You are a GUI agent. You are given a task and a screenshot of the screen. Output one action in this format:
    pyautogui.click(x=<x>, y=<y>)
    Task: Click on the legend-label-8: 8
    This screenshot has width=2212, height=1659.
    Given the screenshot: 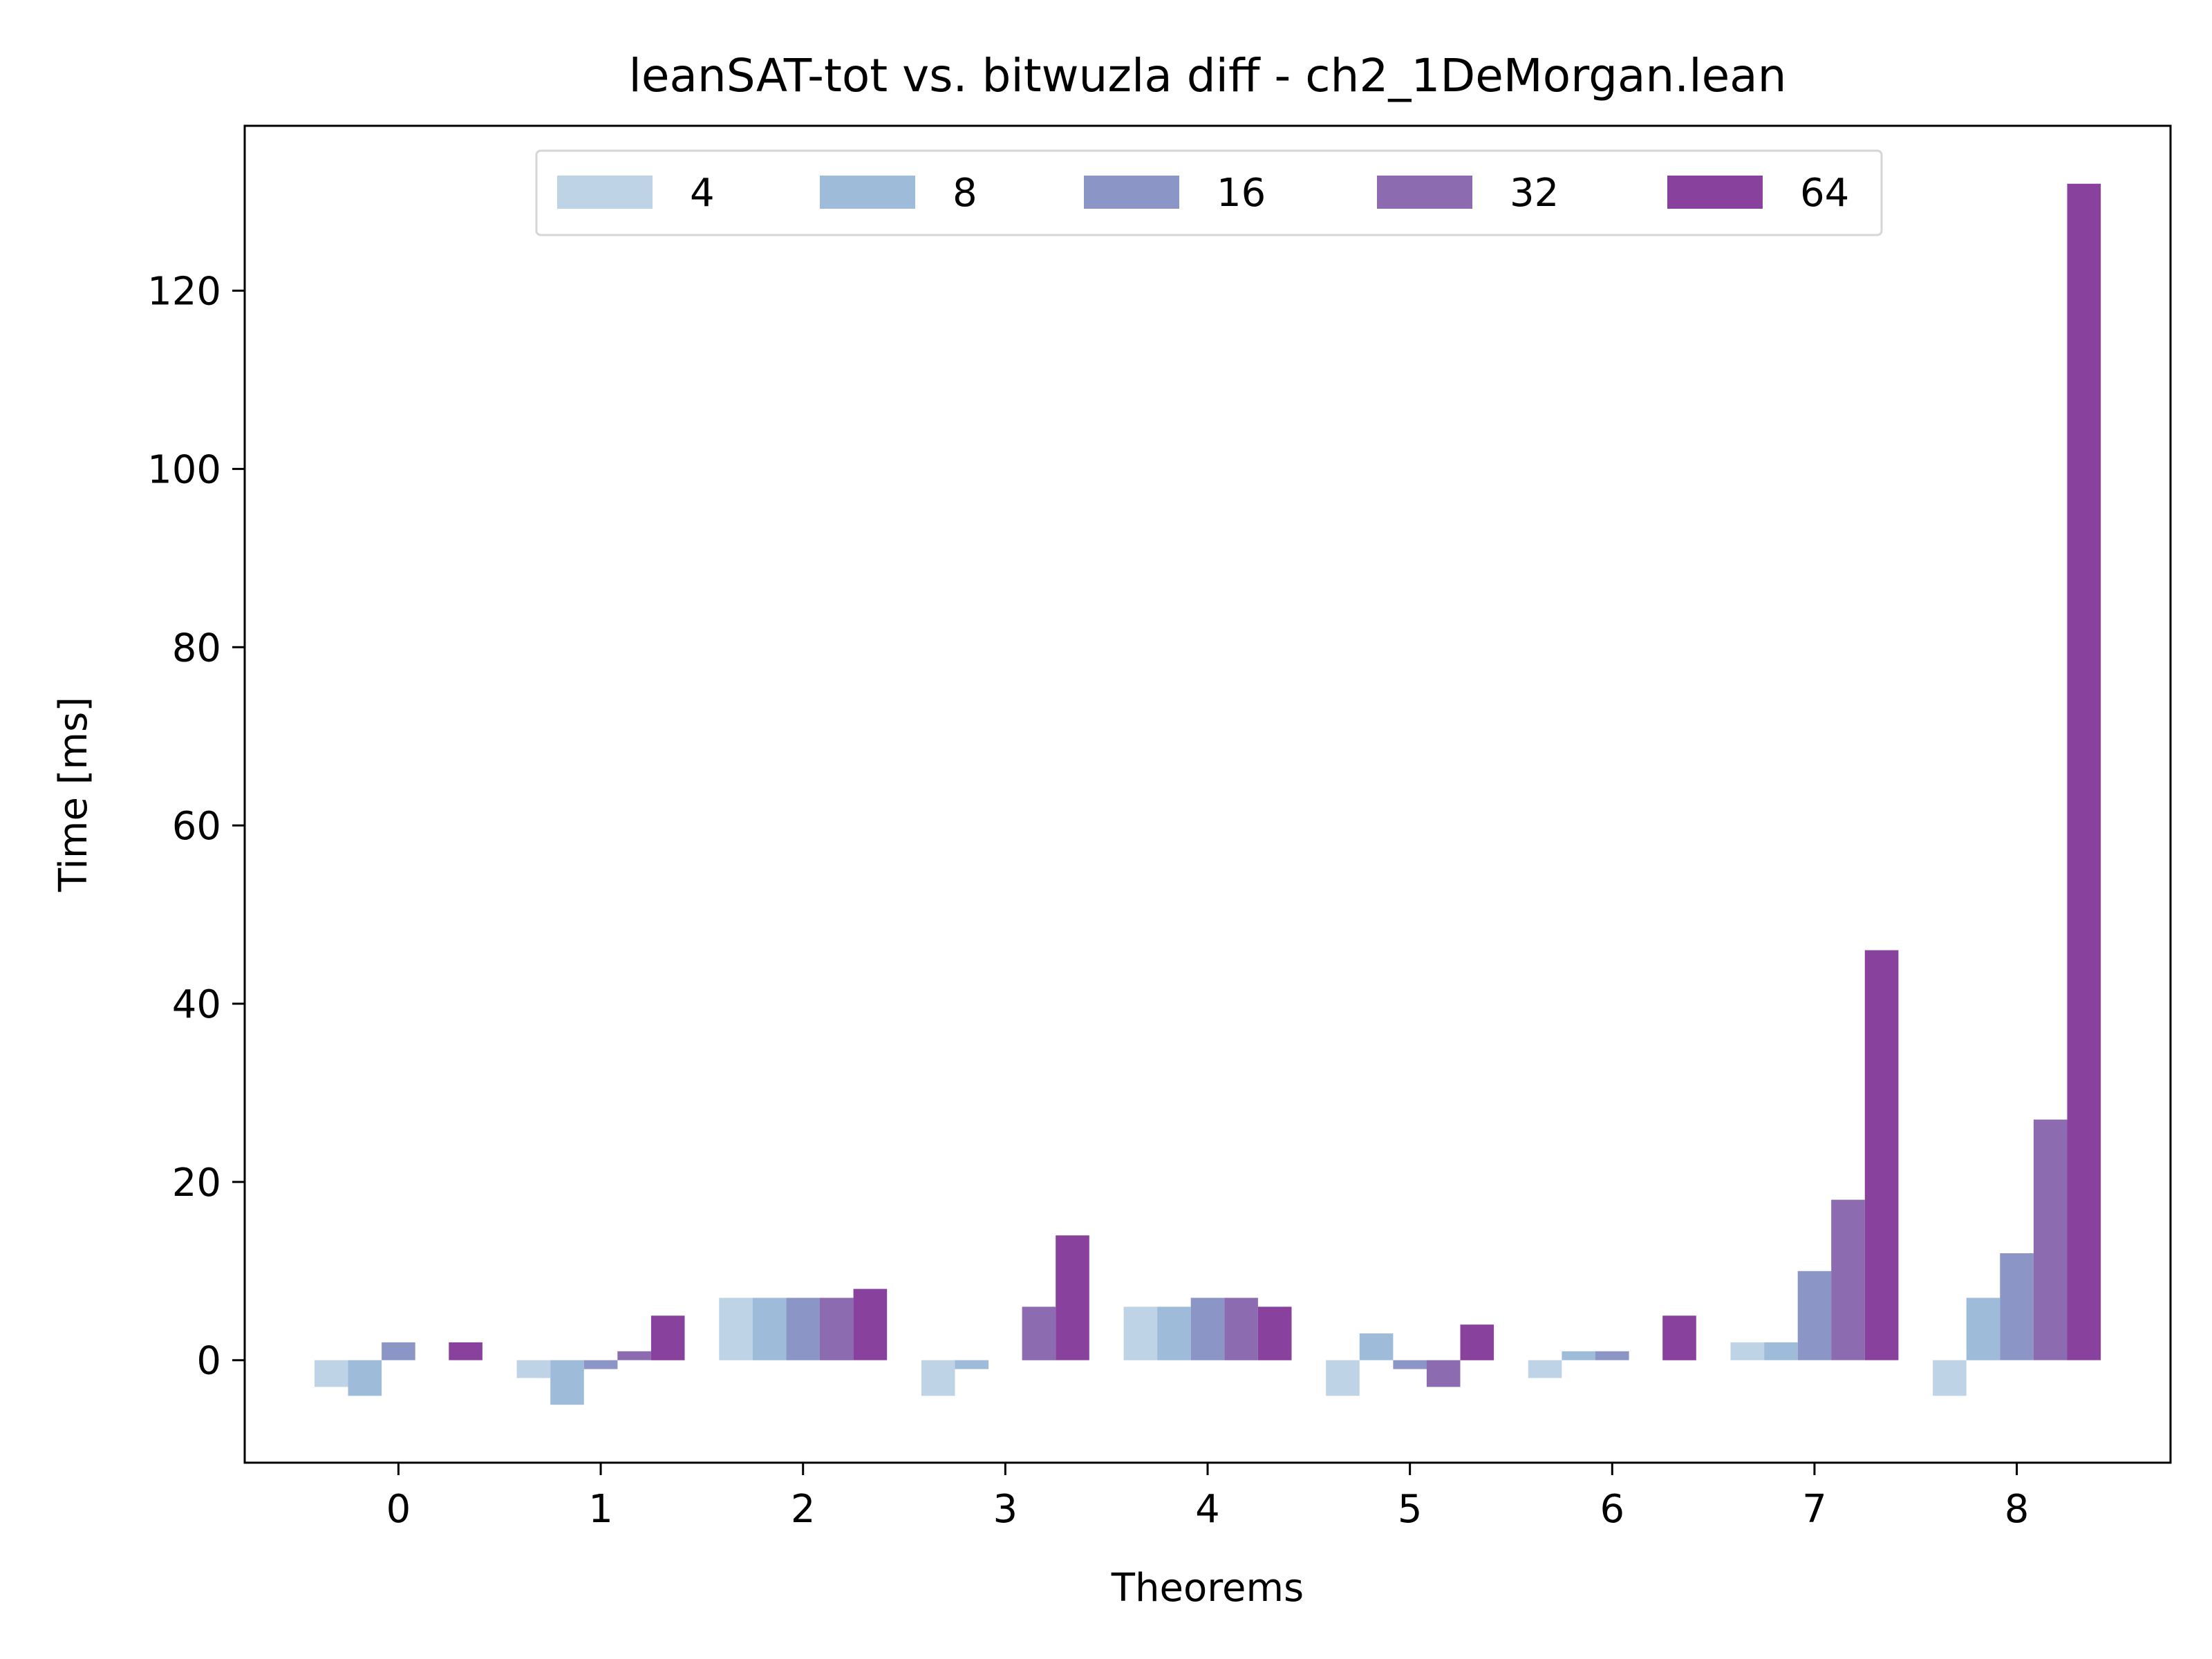 What is the action you would take?
    pyautogui.click(x=965, y=194)
    